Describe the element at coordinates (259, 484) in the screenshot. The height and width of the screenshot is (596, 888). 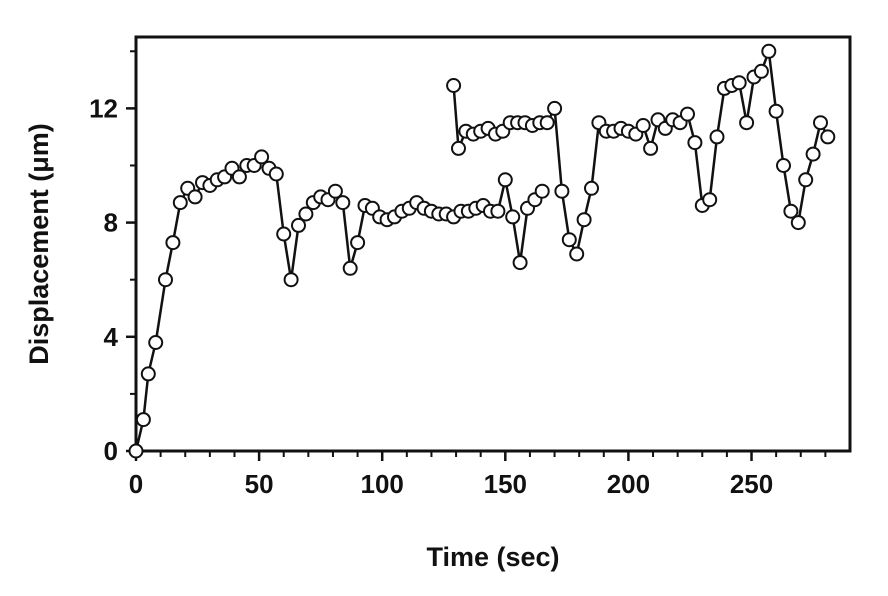
I see `x-tick-label-50: 50` at that location.